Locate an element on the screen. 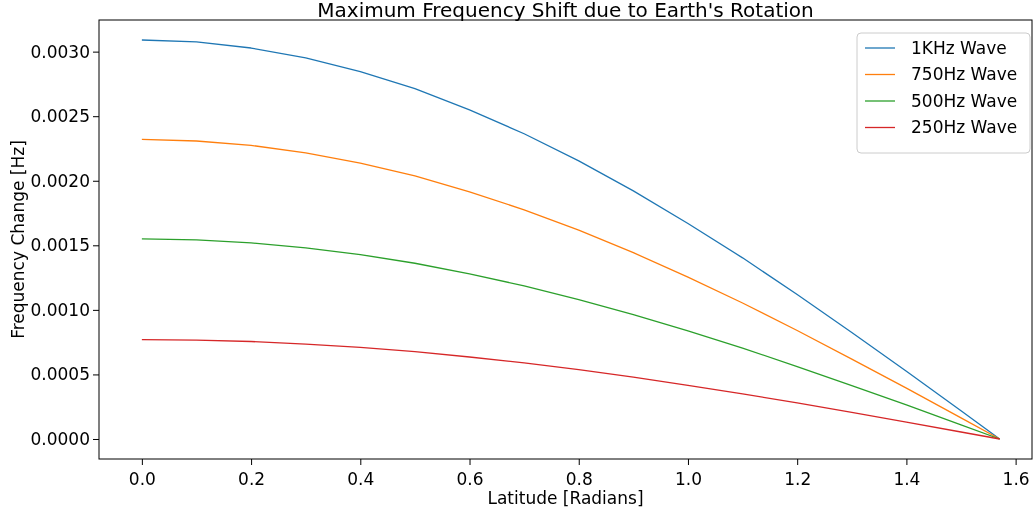 This screenshot has width=1036, height=510. x-tick-label: 0.8 is located at coordinates (579, 479).